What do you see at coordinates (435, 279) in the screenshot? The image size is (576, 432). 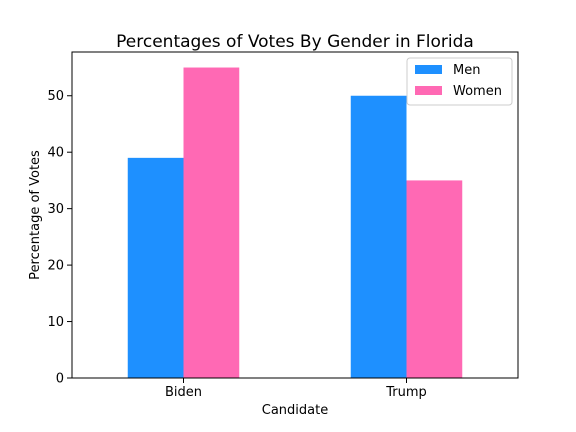 I see `bar-women-trump` at bounding box center [435, 279].